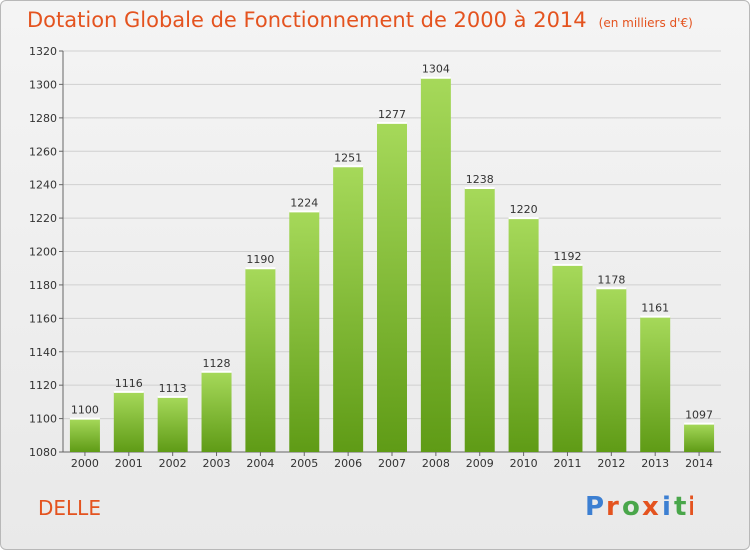 Image resolution: width=750 pixels, height=550 pixels. I want to click on x-tick-label: 2003, so click(217, 463).